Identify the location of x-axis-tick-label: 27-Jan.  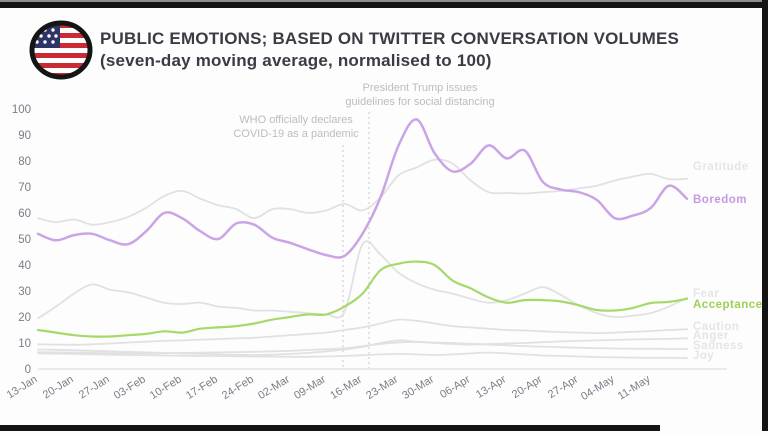
(94, 387).